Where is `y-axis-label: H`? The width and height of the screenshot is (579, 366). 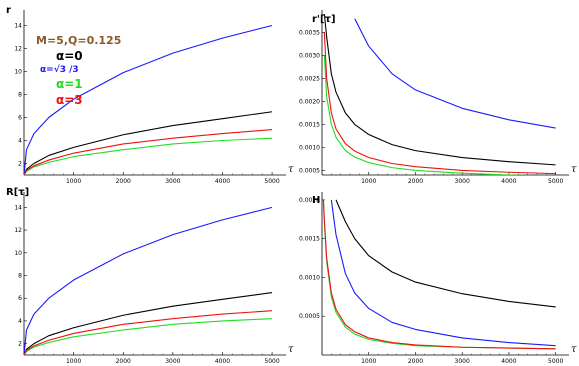
y-axis-label: H is located at coordinates (316, 200).